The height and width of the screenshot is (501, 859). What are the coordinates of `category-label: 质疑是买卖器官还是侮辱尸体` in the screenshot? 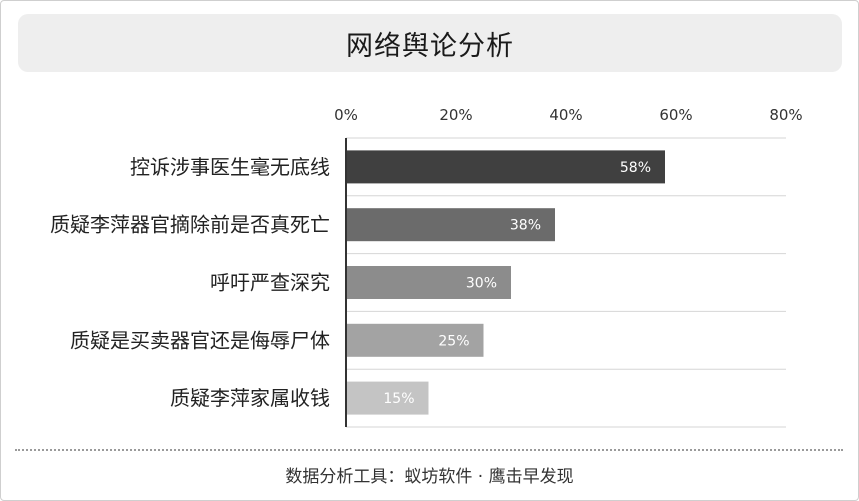 It's located at (200, 340).